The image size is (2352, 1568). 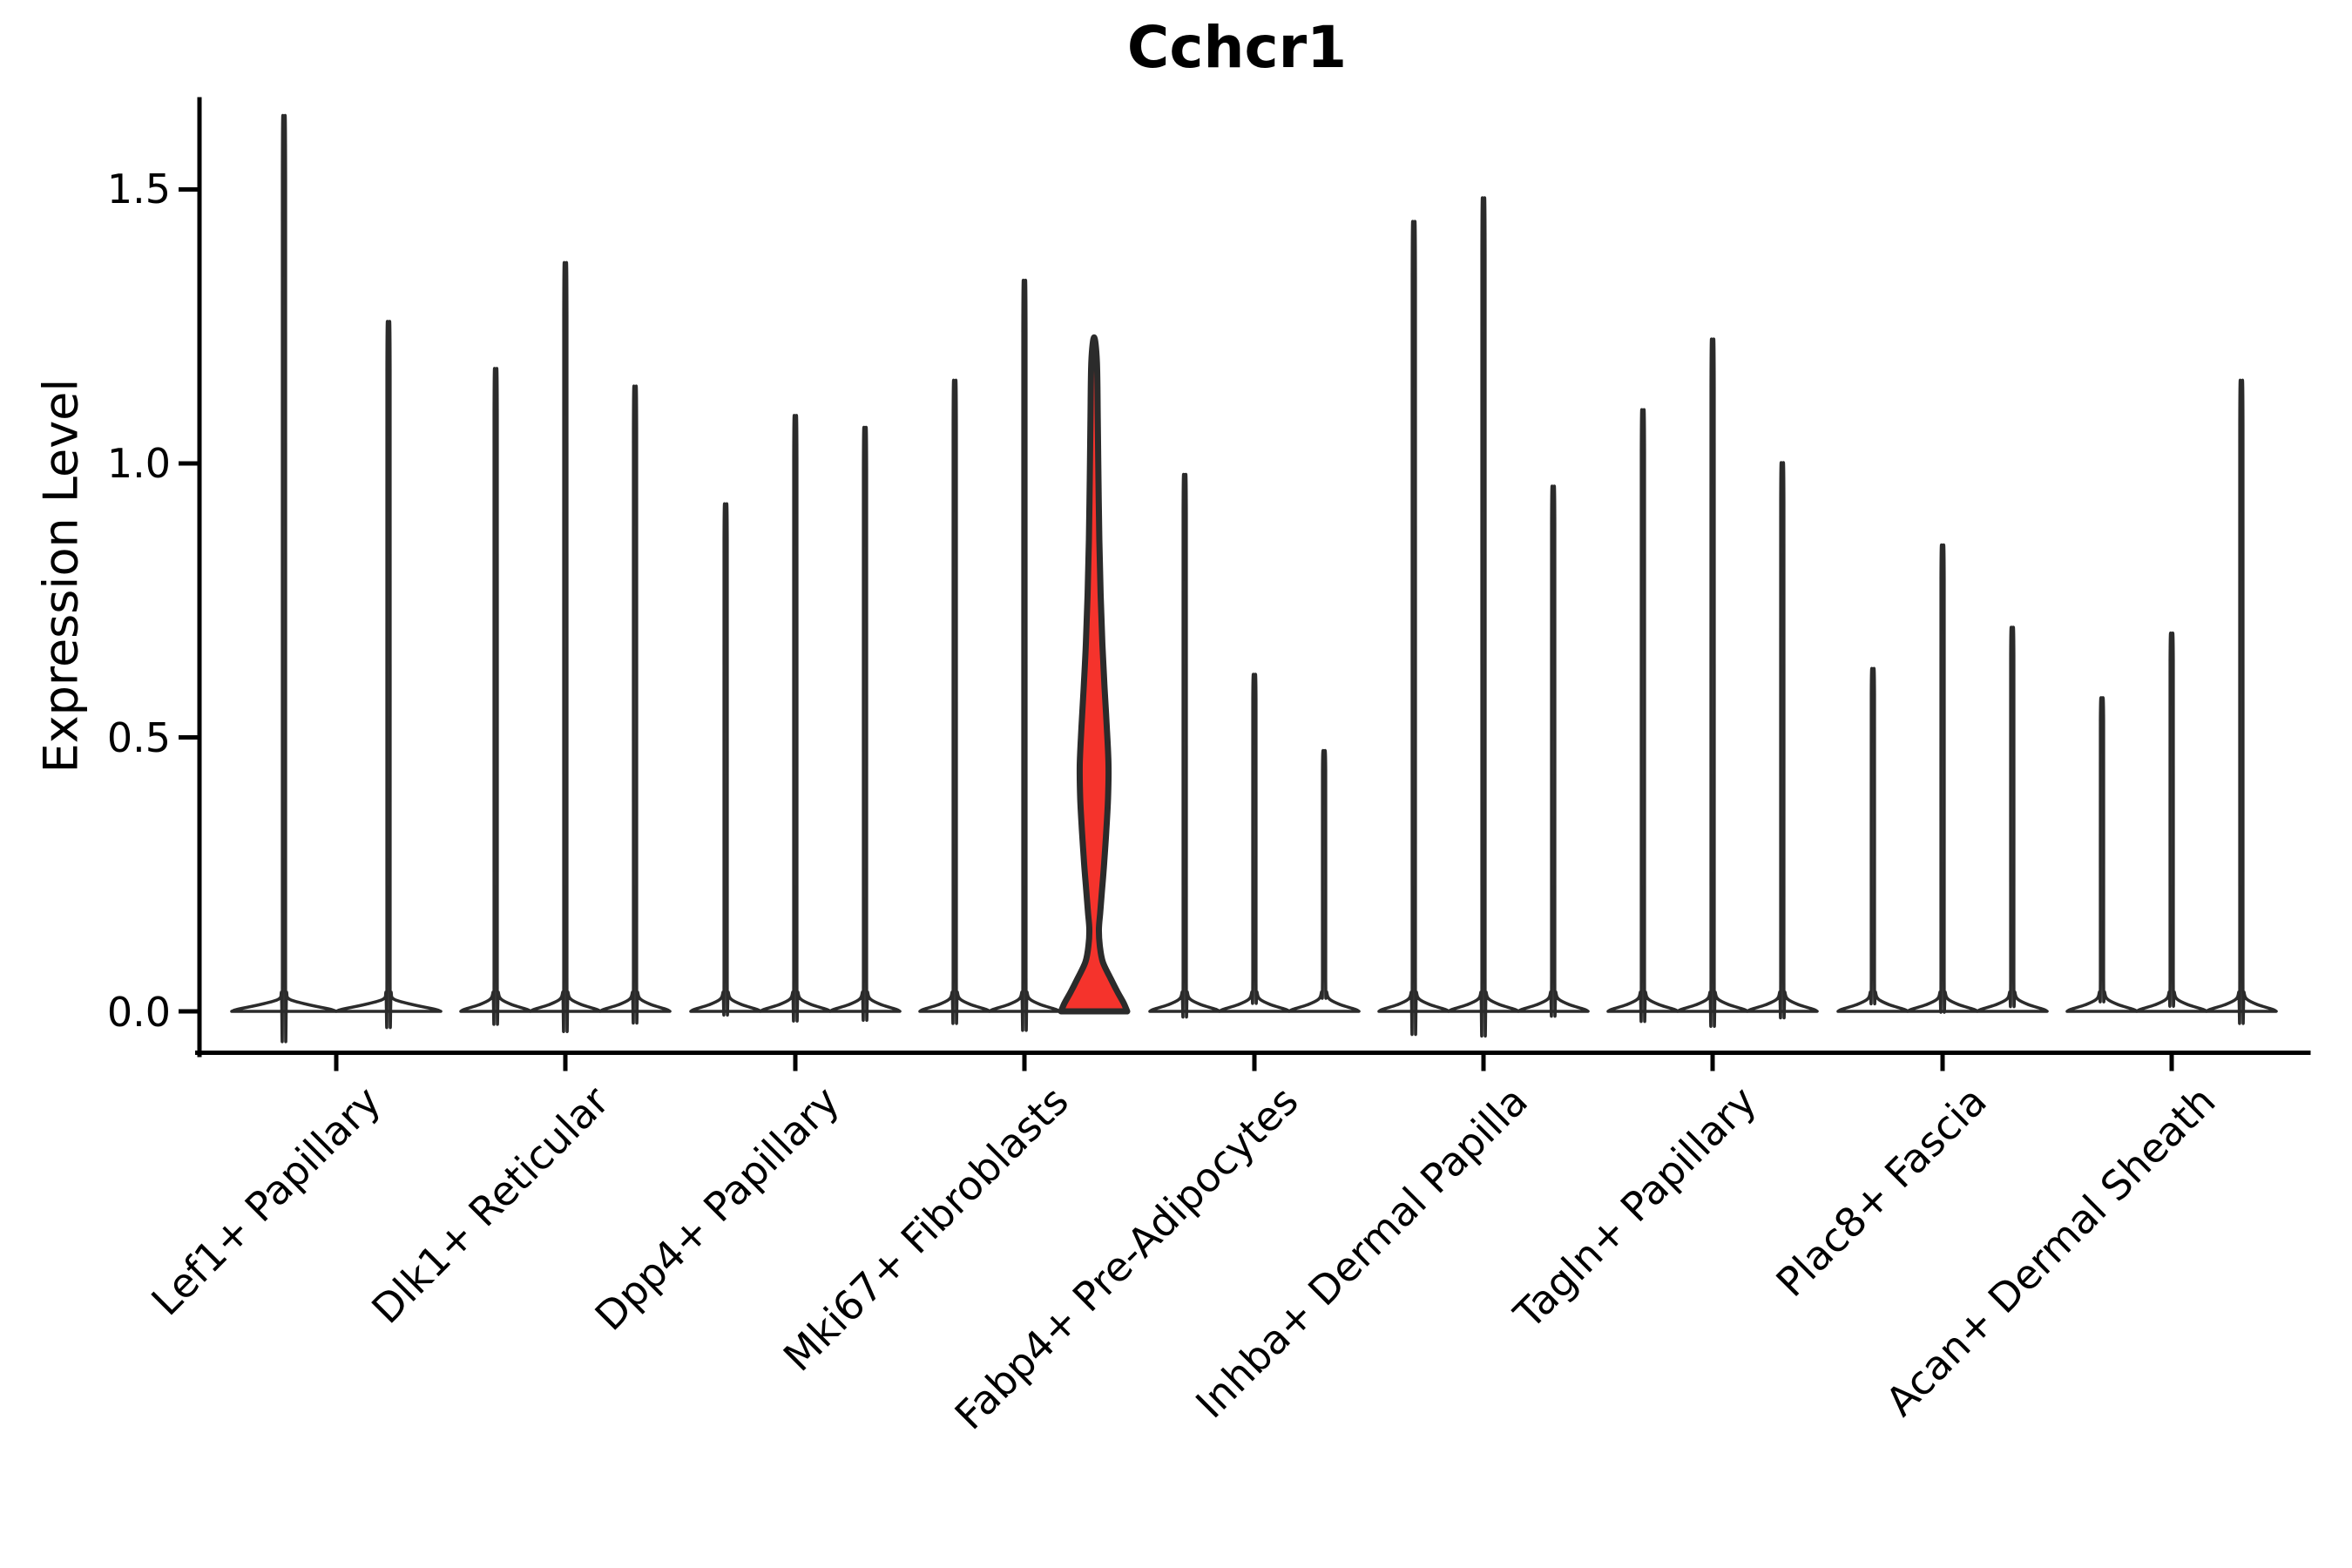 I want to click on y-tick-label-0p0: 0.0, so click(x=138, y=1013).